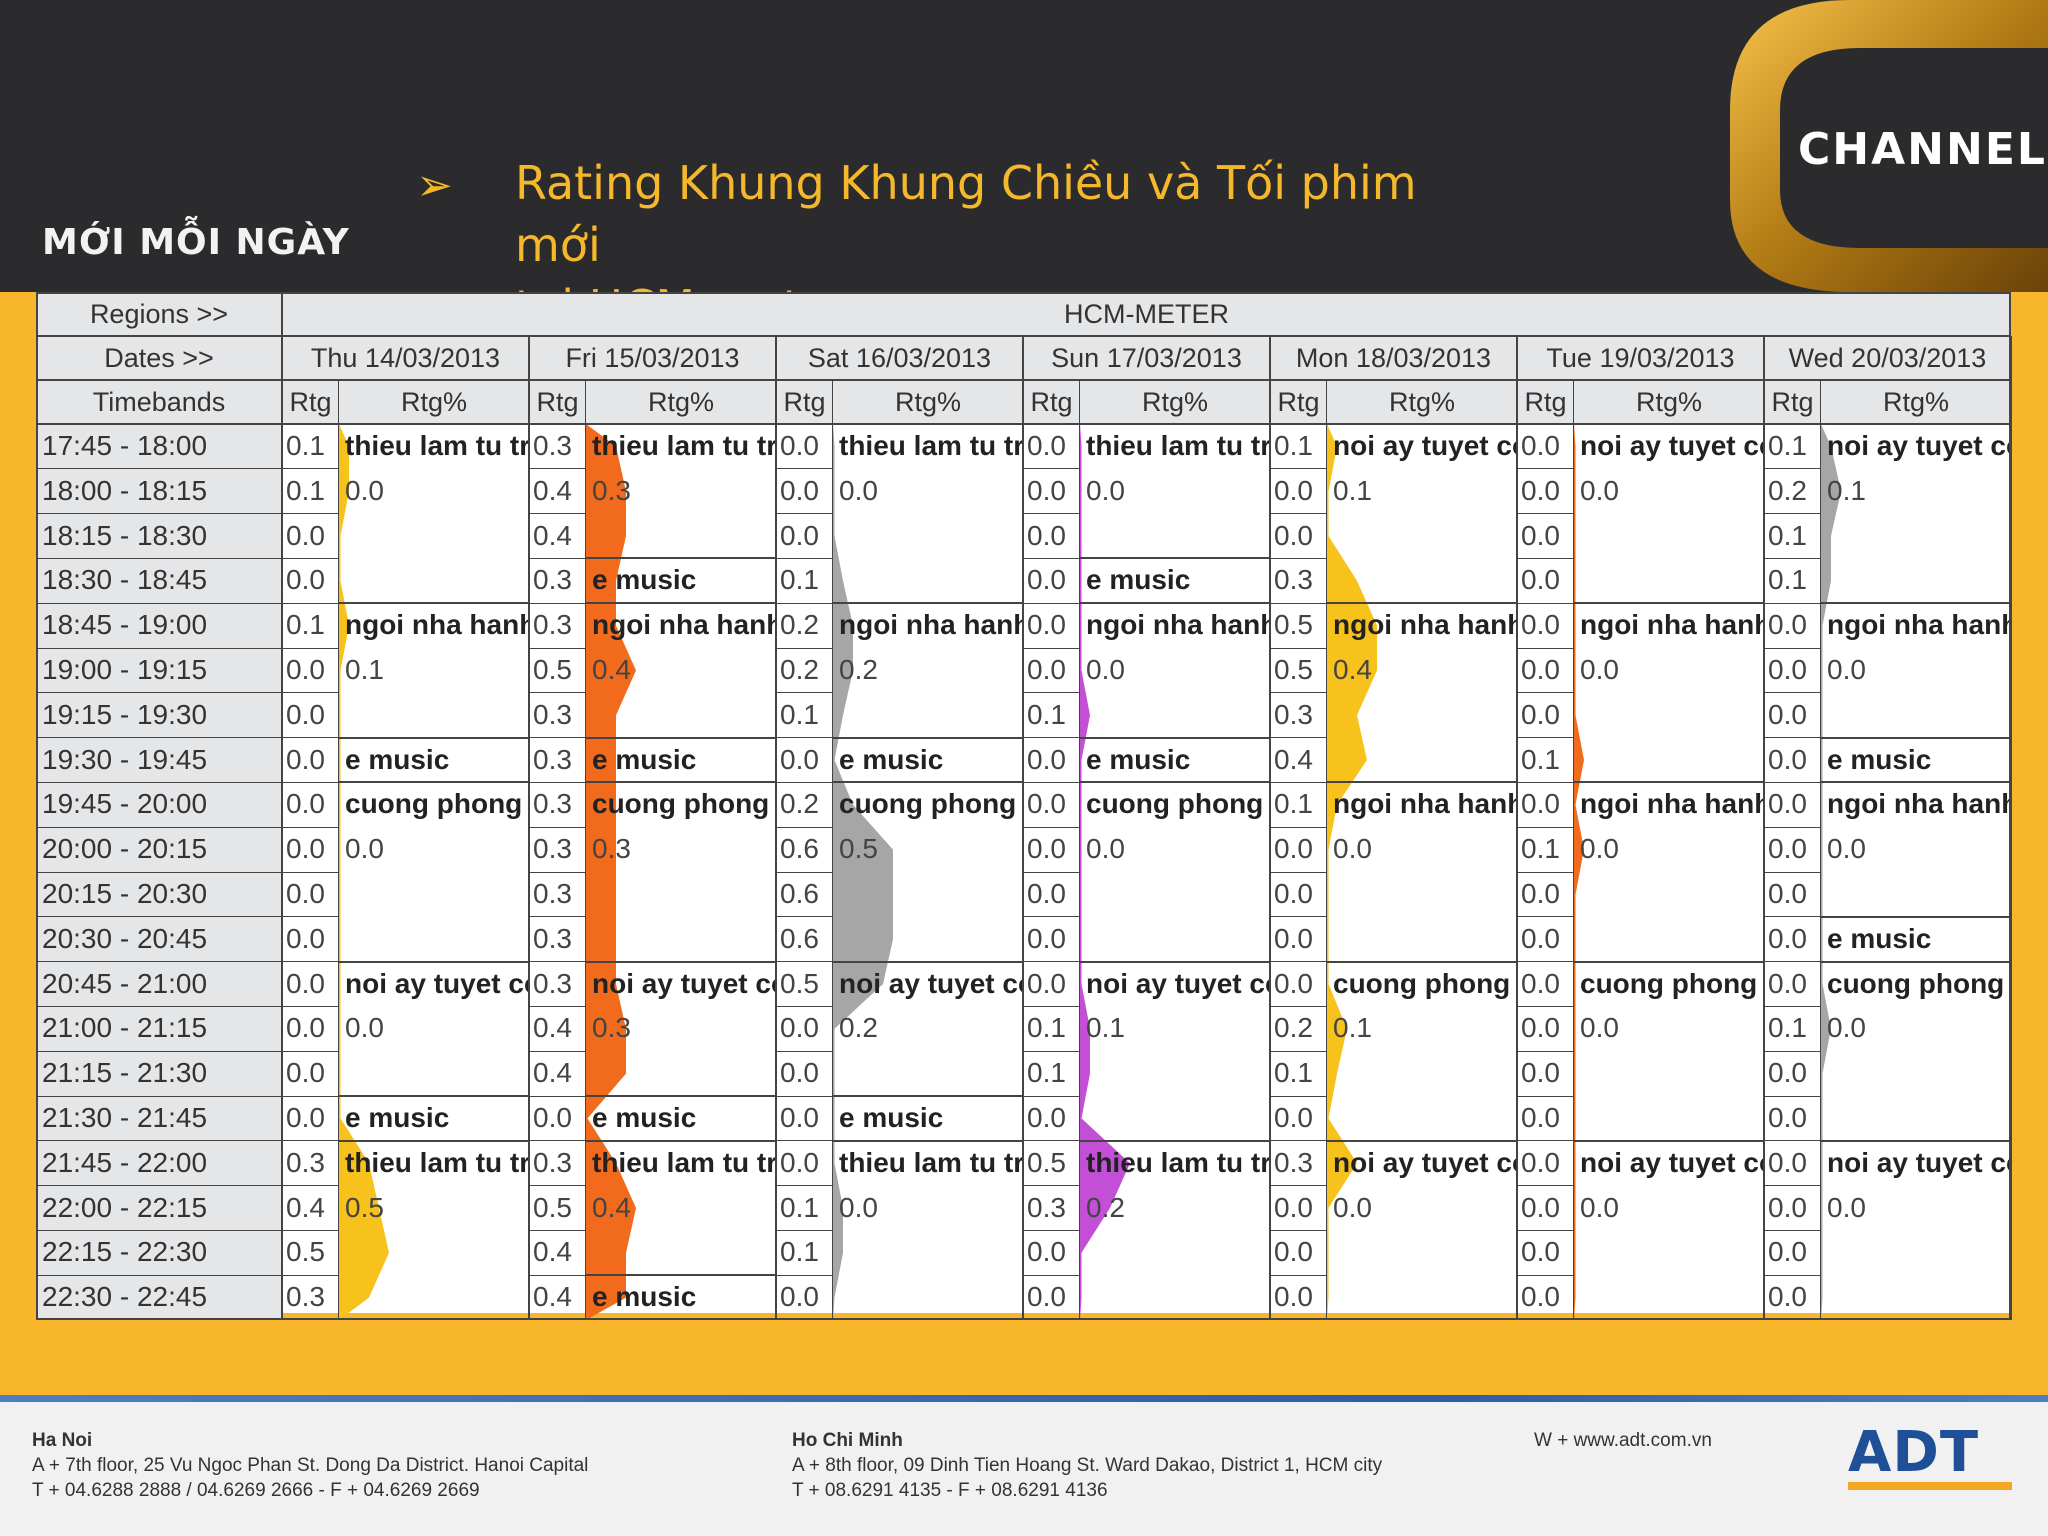  What do you see at coordinates (159, 760) in the screenshot?
I see `timeband-label: 19:30 - 19:45` at bounding box center [159, 760].